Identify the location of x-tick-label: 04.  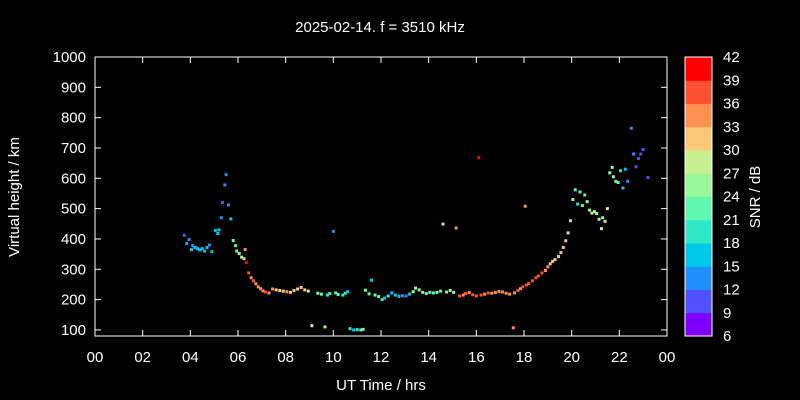
(190, 357).